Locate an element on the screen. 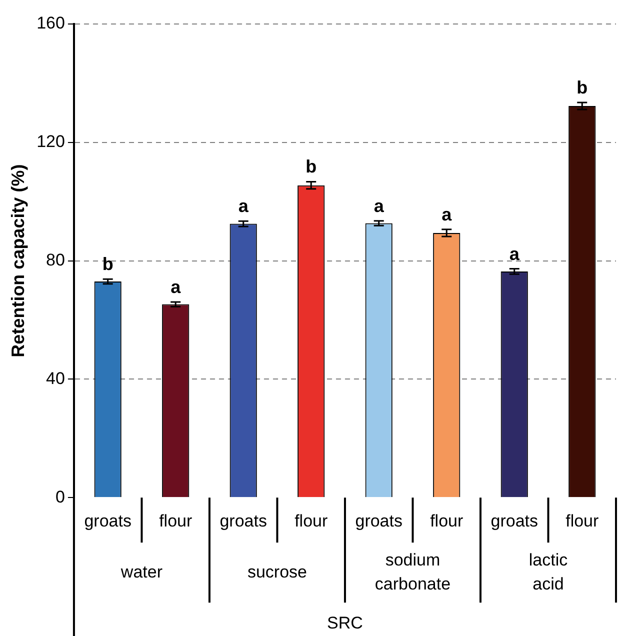  y-tick-label: 0 is located at coordinates (60, 496).